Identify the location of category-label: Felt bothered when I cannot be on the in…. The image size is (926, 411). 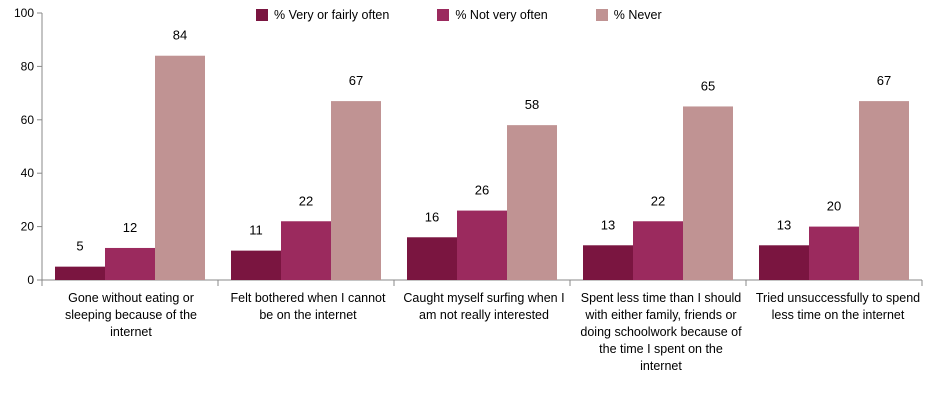
(308, 306).